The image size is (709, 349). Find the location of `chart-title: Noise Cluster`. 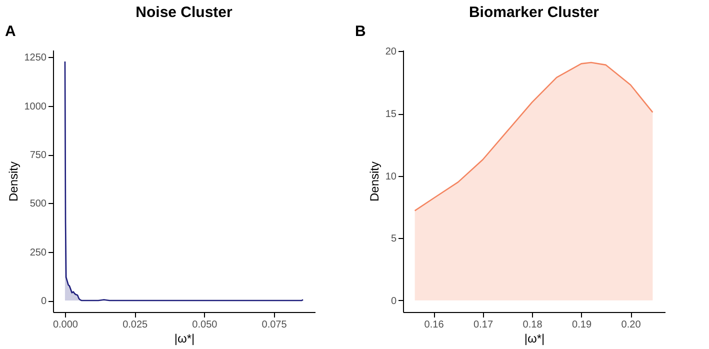

chart-title: Noise Cluster is located at coordinates (184, 12).